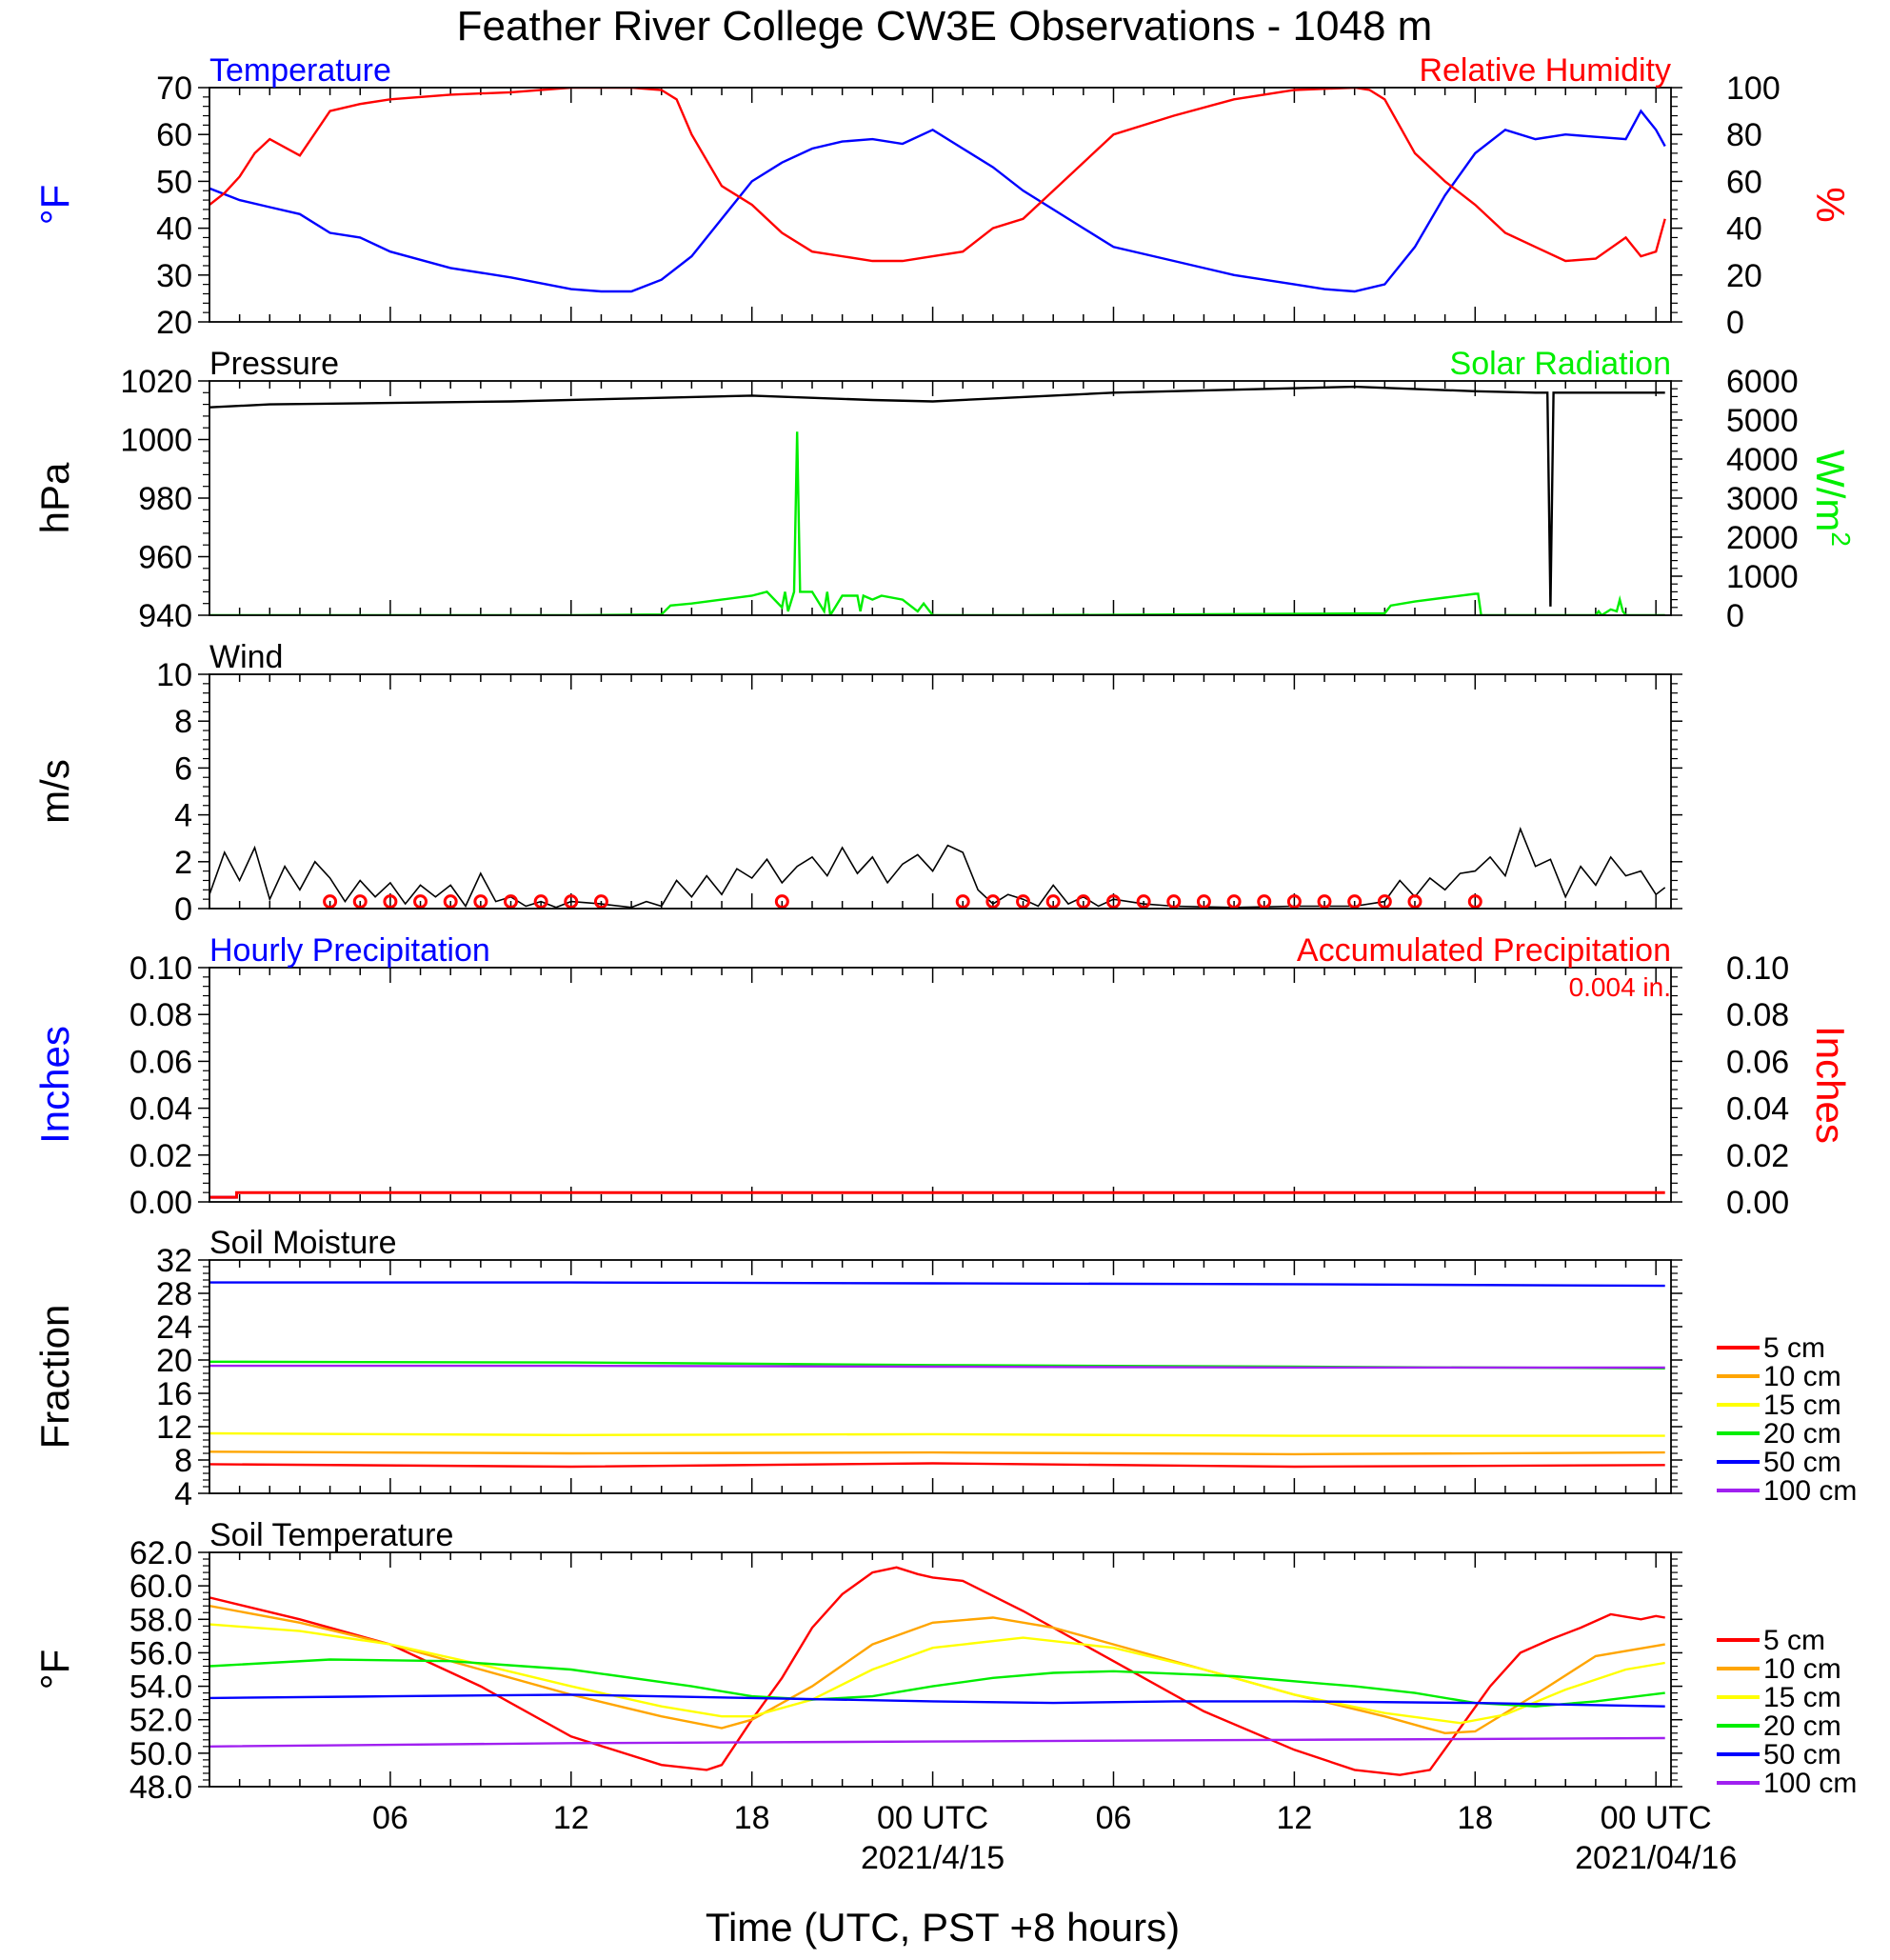 The image size is (1890, 1960). Describe the element at coordinates (160, 1653) in the screenshot. I see `y-tick-label: 56.0` at that location.